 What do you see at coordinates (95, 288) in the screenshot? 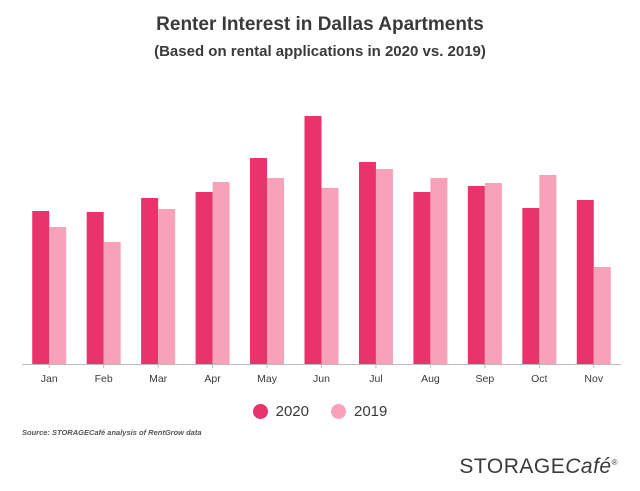
I see `bar-2020-feb` at bounding box center [95, 288].